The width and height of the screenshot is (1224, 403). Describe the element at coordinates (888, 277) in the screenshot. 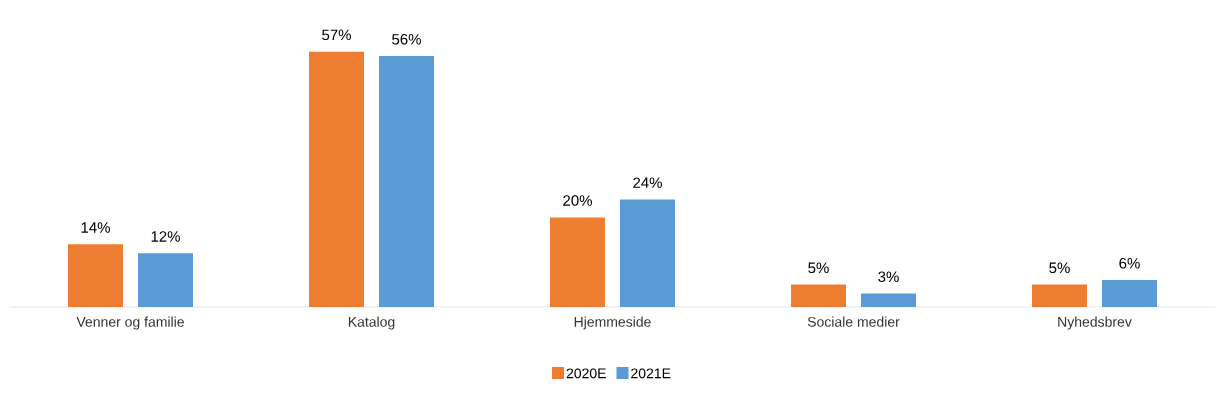

I see `data-label: 3%` at that location.